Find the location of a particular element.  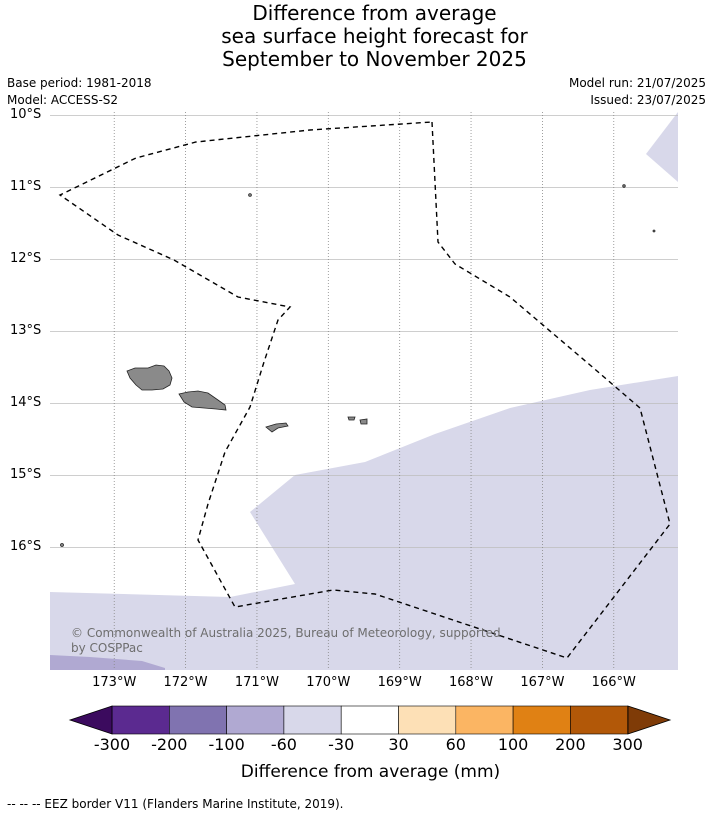

title-line-3: September to November 2025 is located at coordinates (374, 59).